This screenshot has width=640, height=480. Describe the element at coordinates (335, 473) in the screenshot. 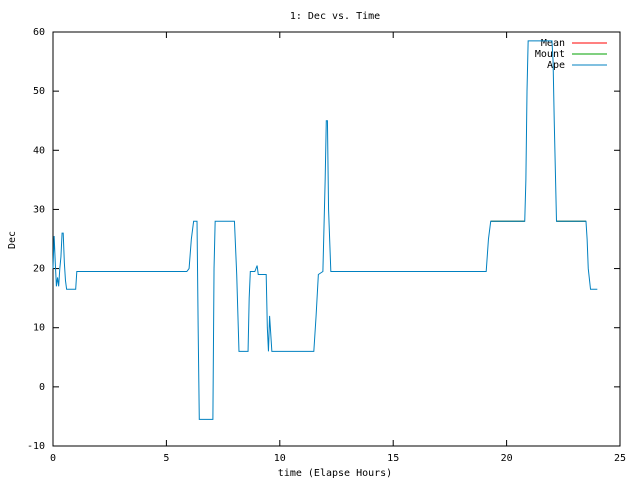

I see `x-axis-label: time (Elapse Hours)` at that location.